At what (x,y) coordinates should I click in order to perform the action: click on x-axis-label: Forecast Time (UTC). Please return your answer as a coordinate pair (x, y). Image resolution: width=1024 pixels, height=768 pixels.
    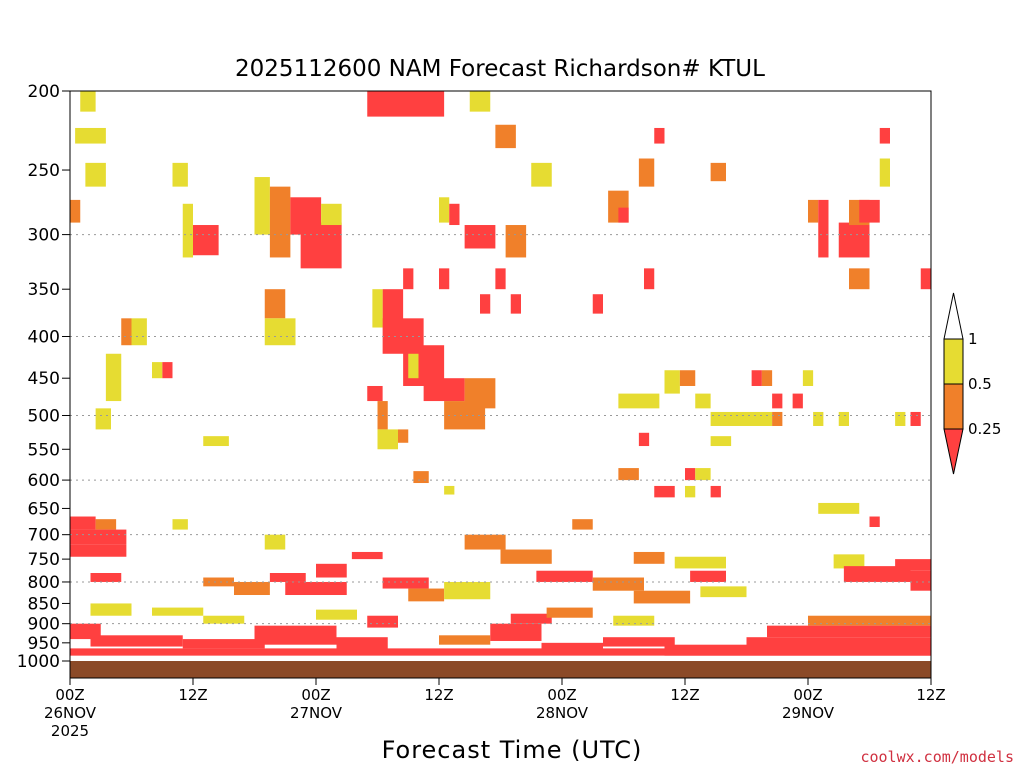
    Looking at the image, I should click on (512, 750).